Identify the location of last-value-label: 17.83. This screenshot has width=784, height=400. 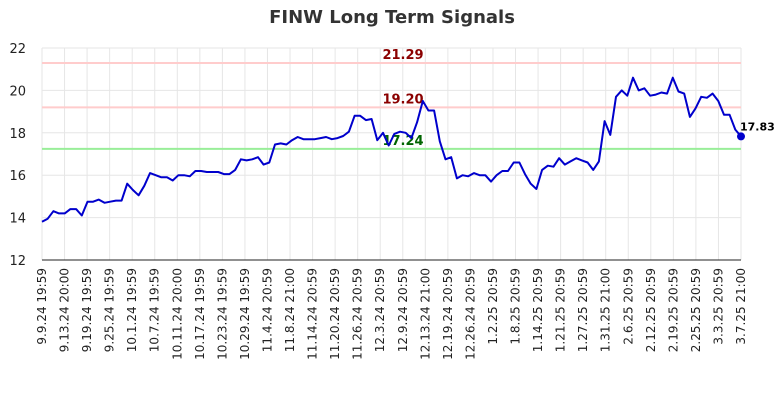
(757, 126).